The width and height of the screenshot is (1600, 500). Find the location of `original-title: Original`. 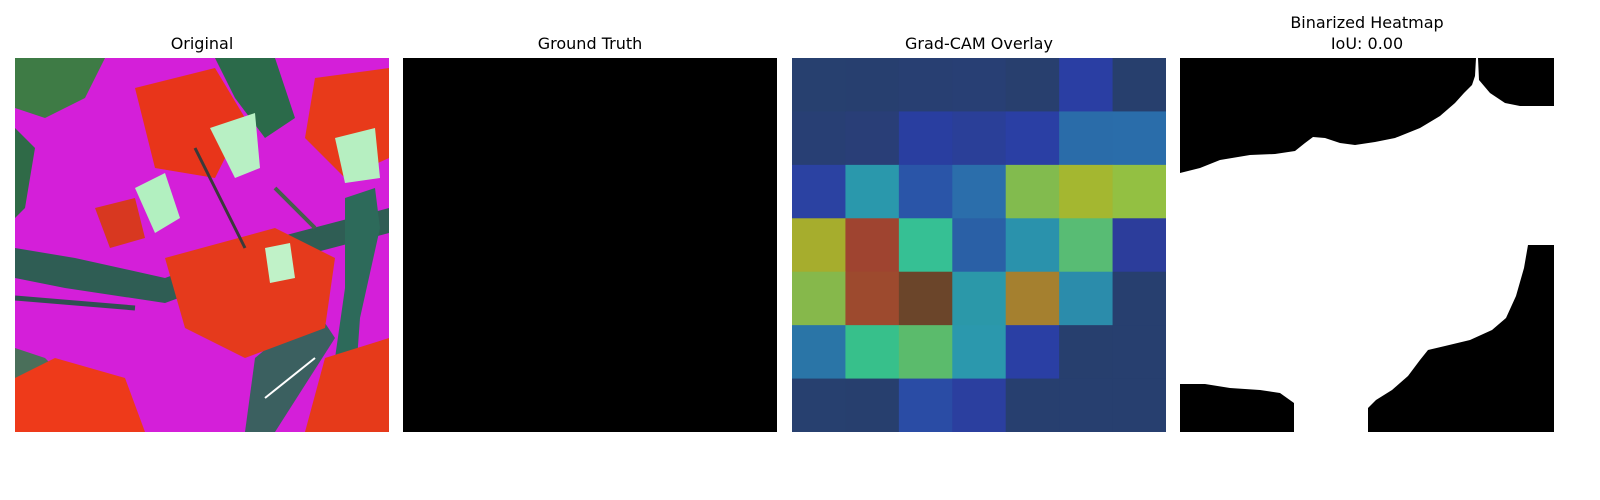

original-title: Original is located at coordinates (202, 43).